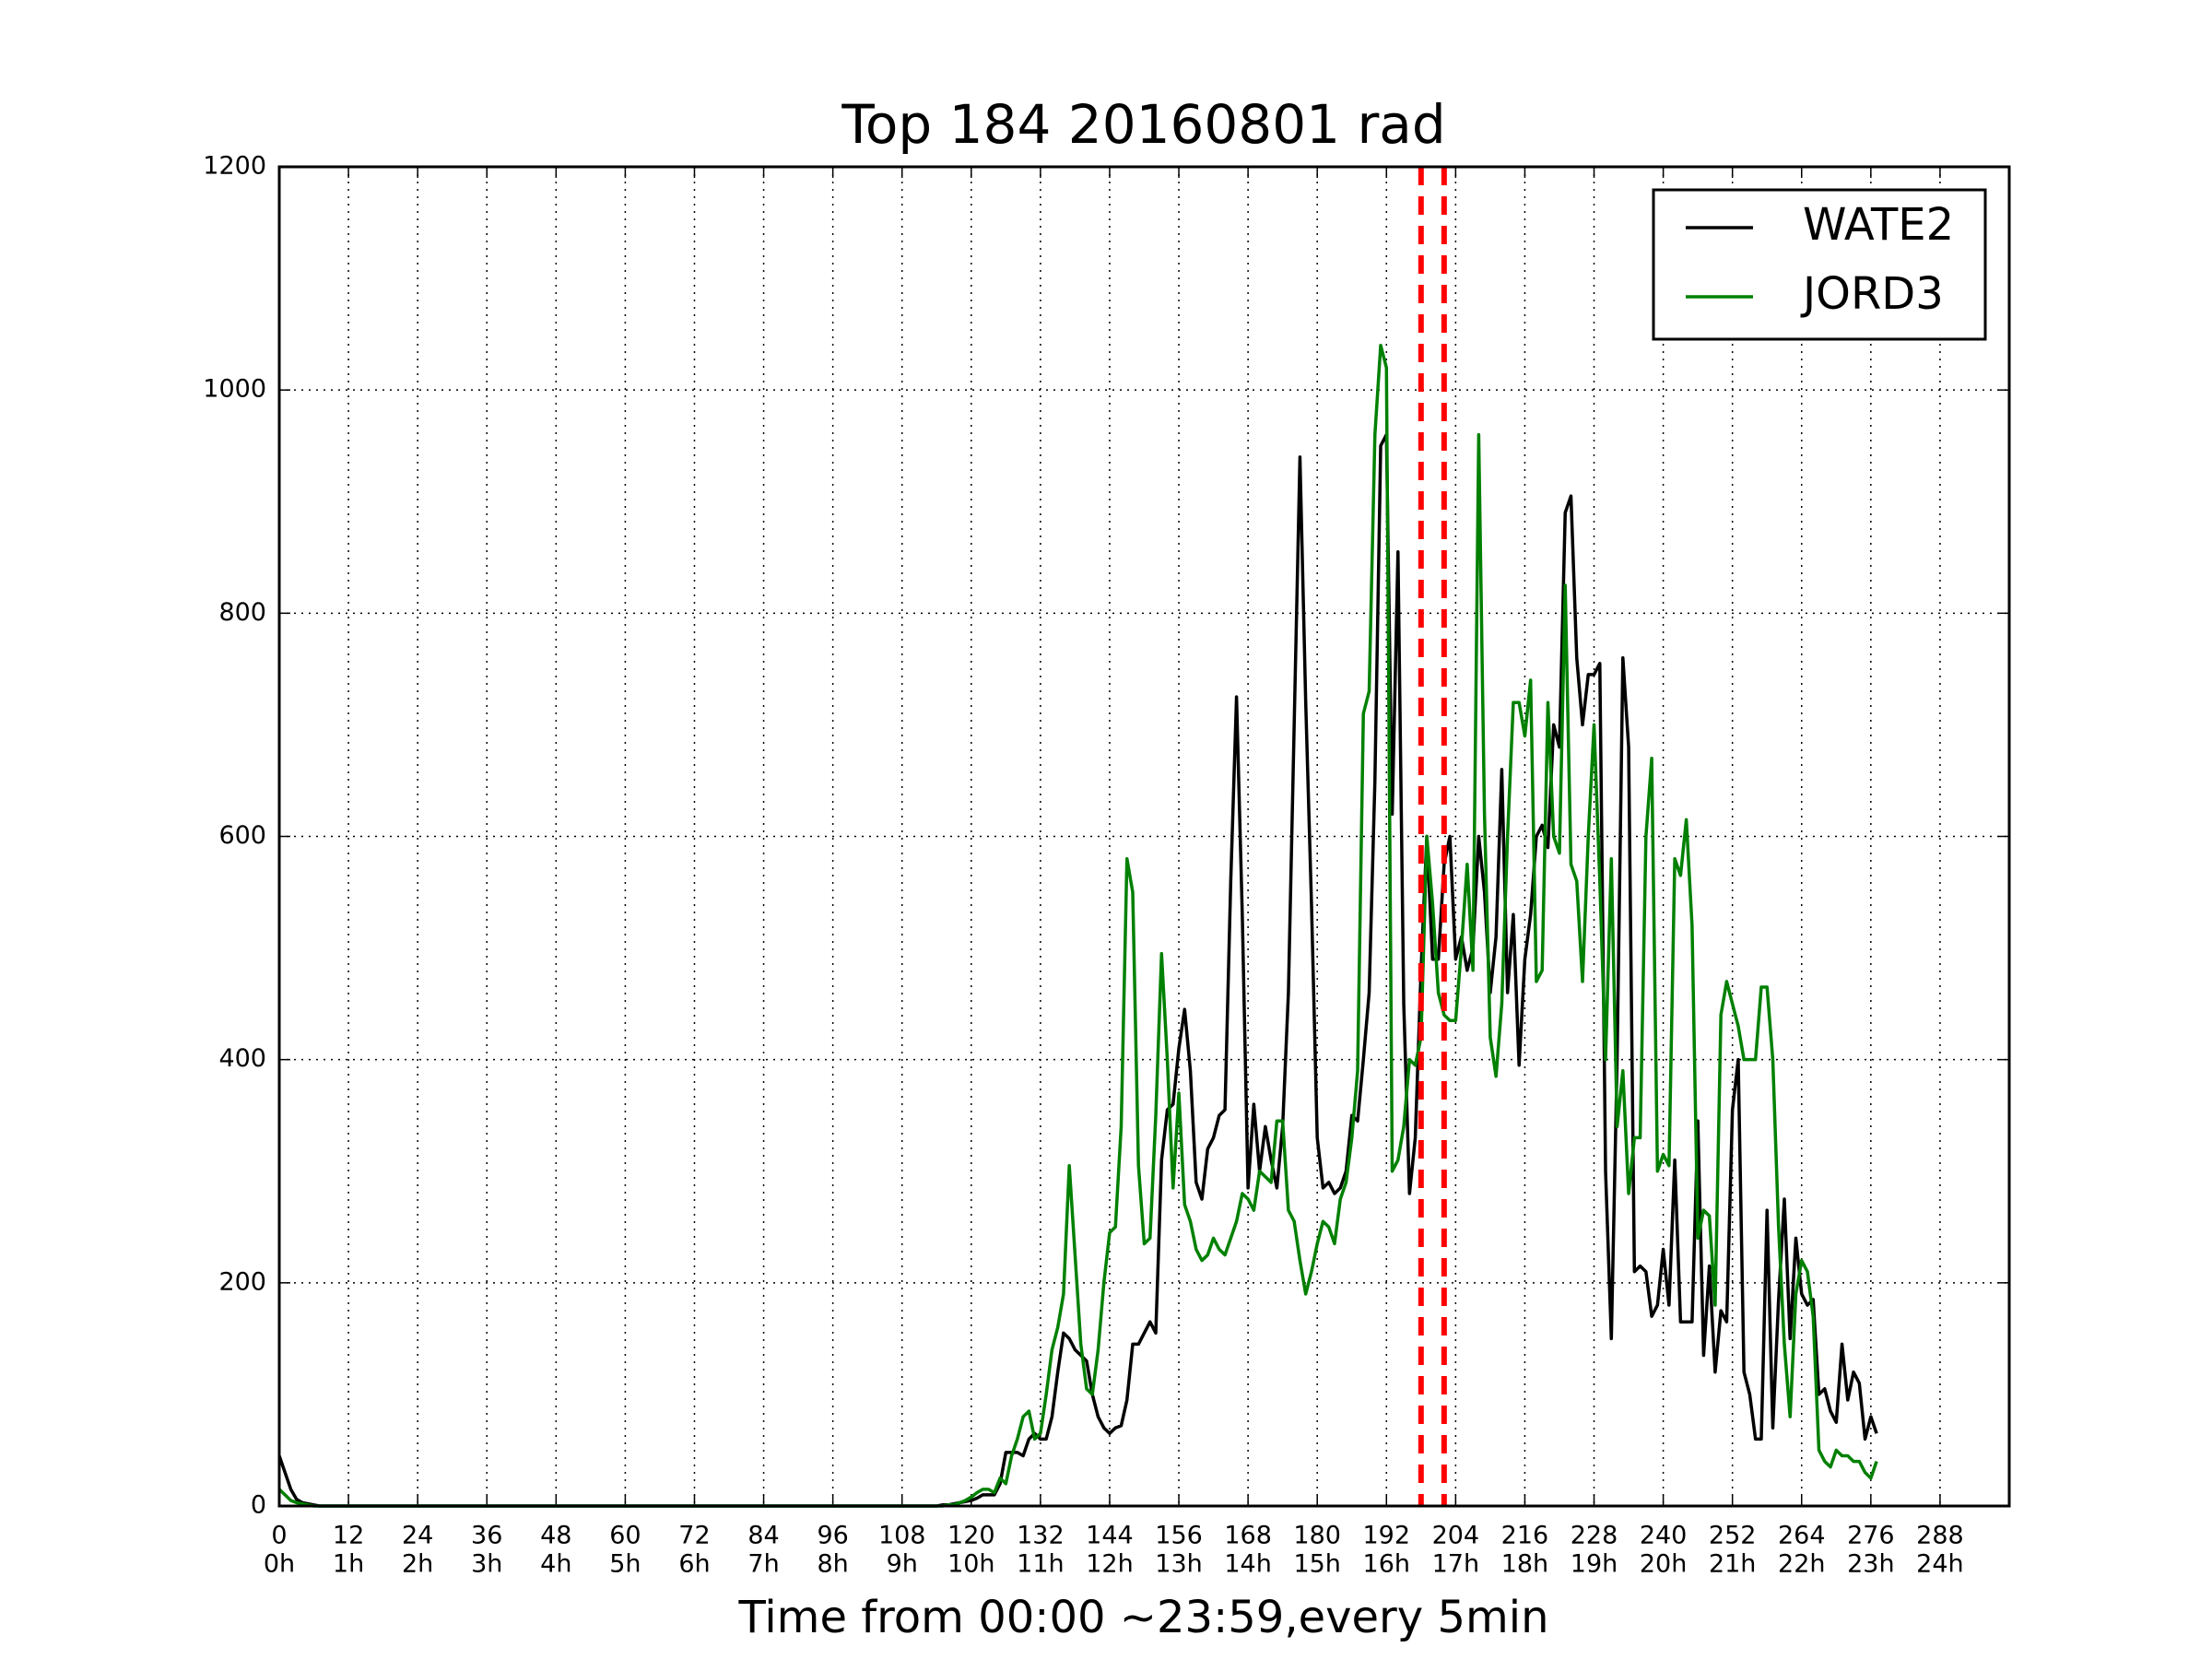  What do you see at coordinates (625, 1536) in the screenshot?
I see `x-tick-label: 60` at bounding box center [625, 1536].